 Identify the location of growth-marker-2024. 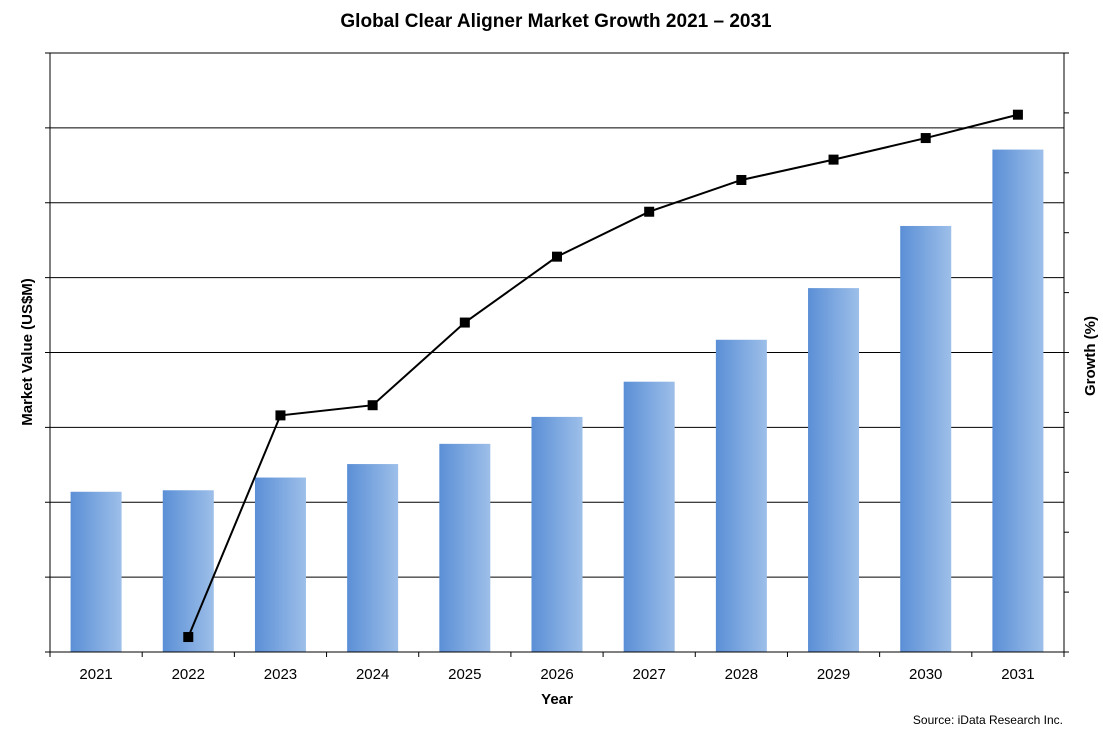
(372, 405).